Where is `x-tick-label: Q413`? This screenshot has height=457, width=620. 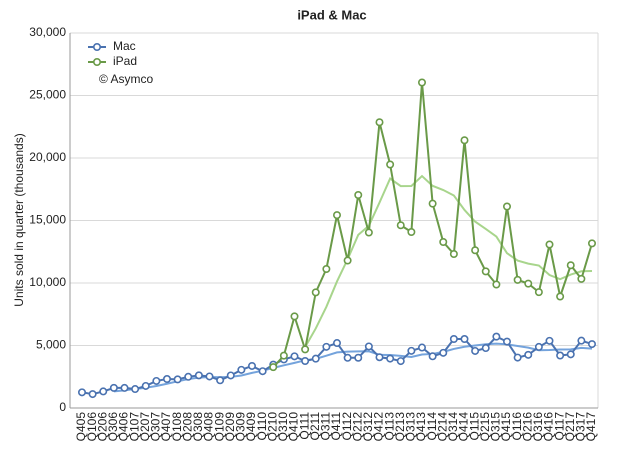 x-tick-label: Q413 is located at coordinates (421, 427).